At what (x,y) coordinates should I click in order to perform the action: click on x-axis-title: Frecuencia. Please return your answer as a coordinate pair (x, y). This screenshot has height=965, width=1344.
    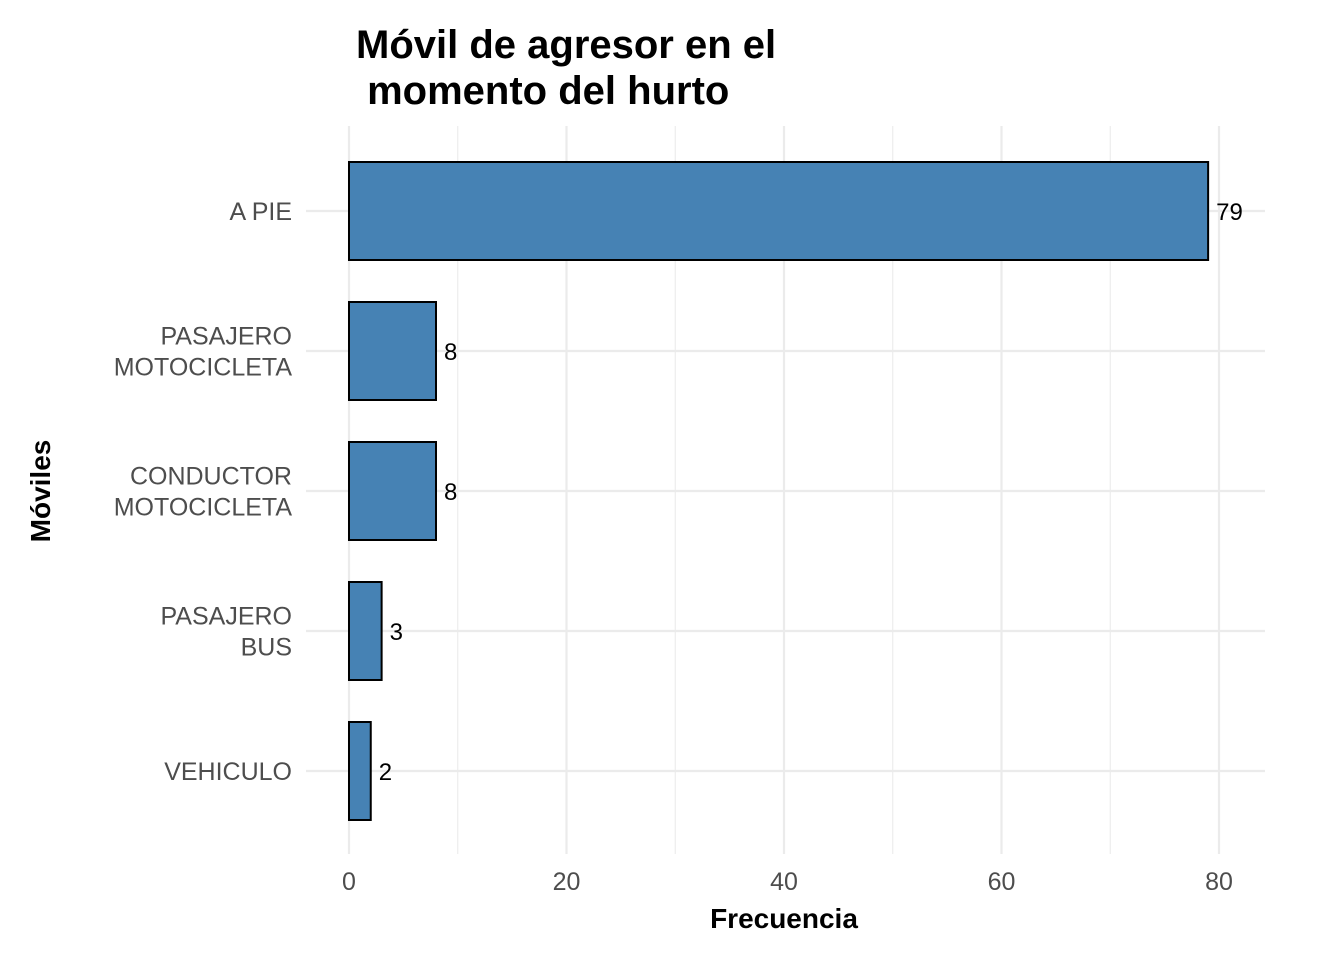
    Looking at the image, I should click on (784, 918).